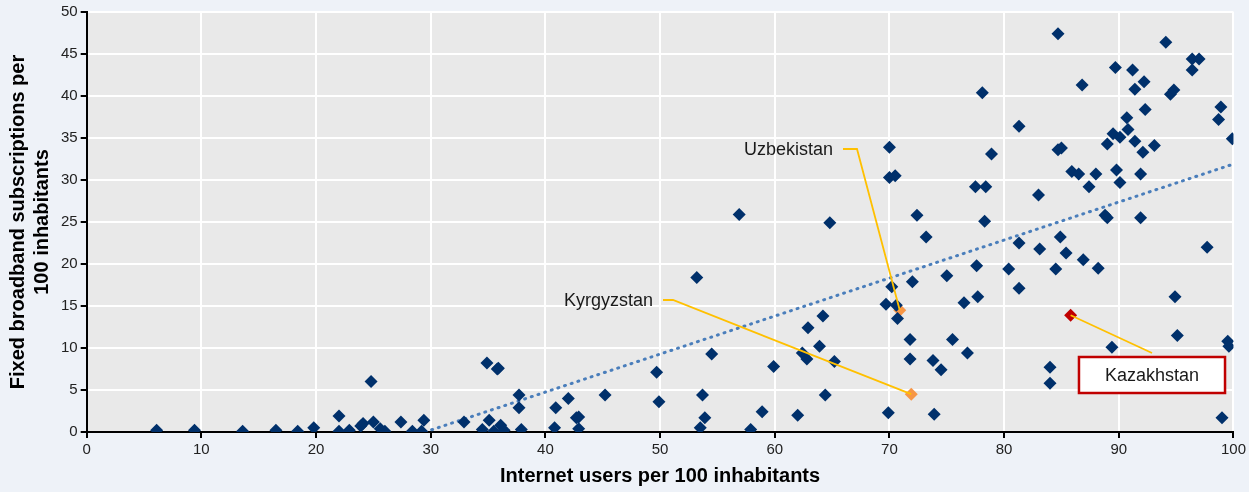 The image size is (1249, 492). Describe the element at coordinates (69, 221) in the screenshot. I see `y-tick-label: 25` at that location.